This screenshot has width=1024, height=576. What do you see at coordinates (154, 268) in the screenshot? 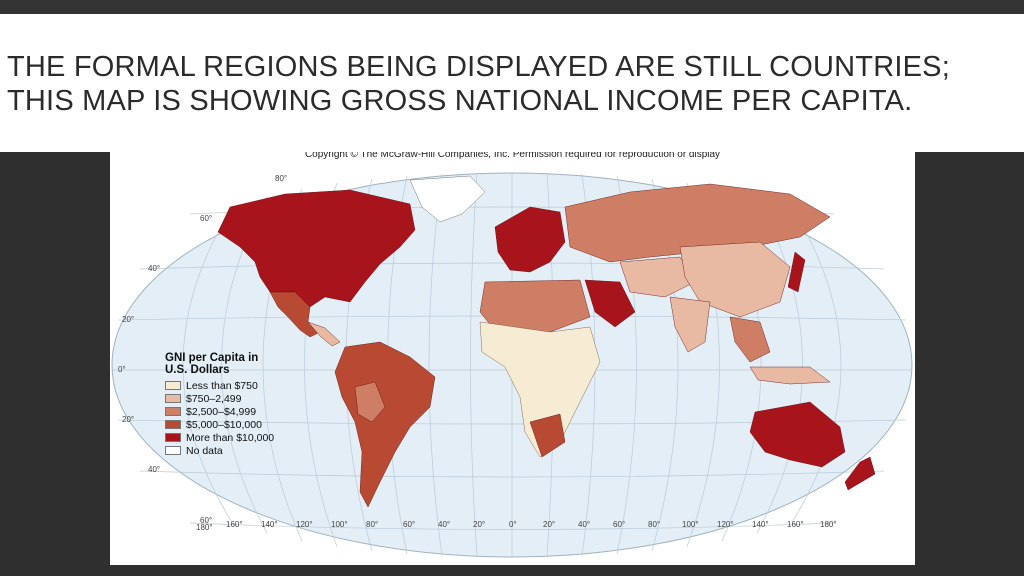
I see `lat-label-40n: 40°` at bounding box center [154, 268].